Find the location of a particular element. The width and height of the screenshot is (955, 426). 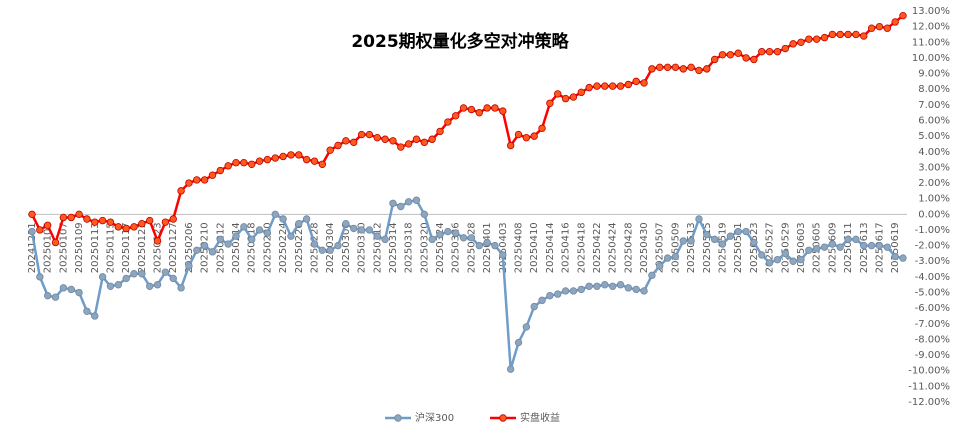

y-tick-label: 7.00% is located at coordinates (934, 105).